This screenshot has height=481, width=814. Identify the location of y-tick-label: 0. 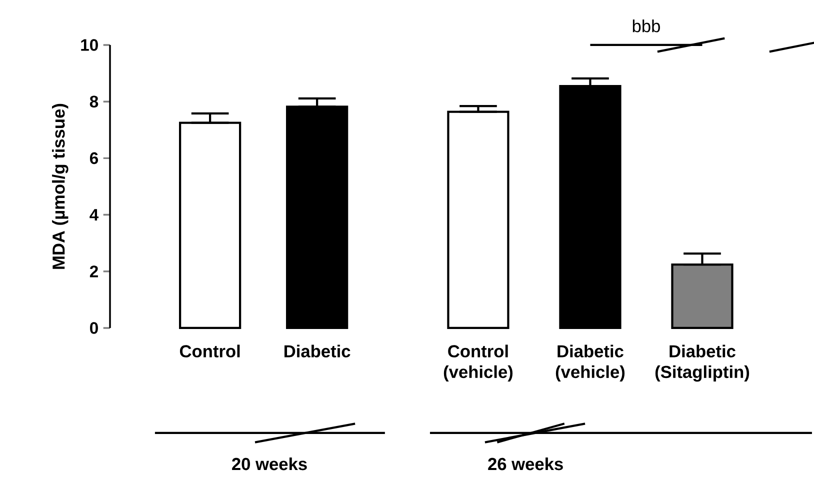
(94, 328).